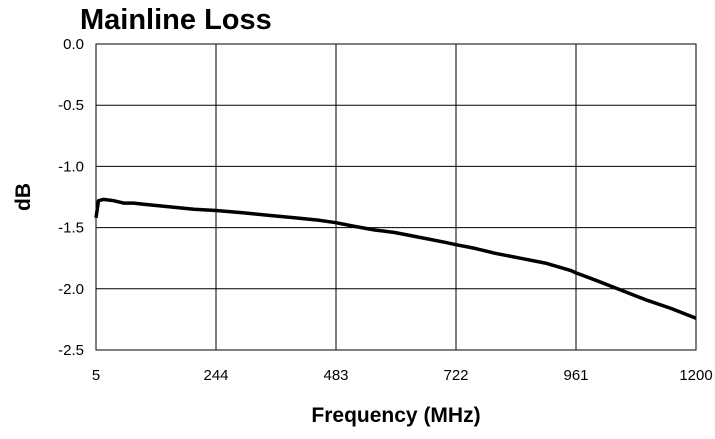 The image size is (715, 439). I want to click on y-tick-label: -2.0, so click(71, 289).